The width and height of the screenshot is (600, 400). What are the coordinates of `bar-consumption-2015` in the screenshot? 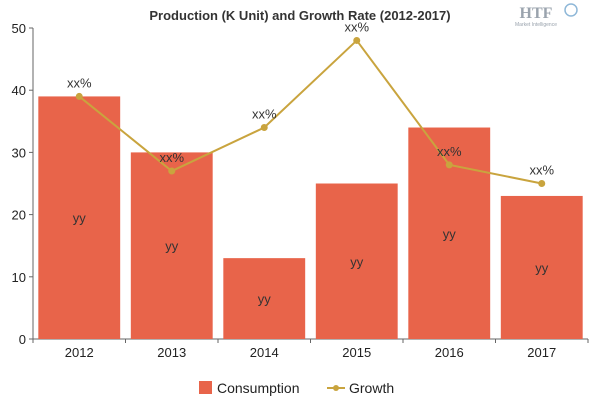 It's located at (356, 261).